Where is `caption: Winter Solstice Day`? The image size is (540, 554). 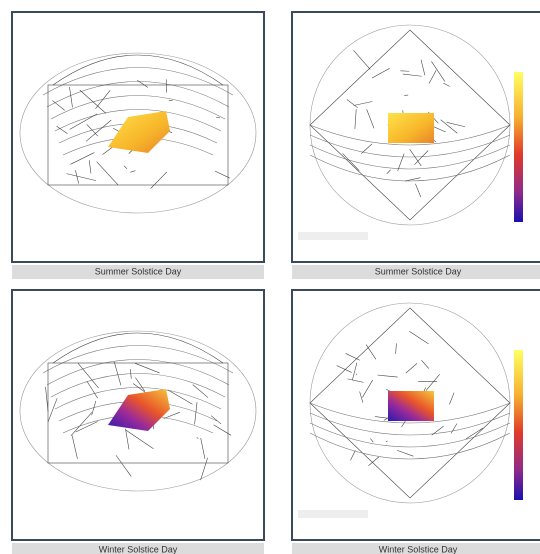 caption: Winter Solstice Day is located at coordinates (138, 549).